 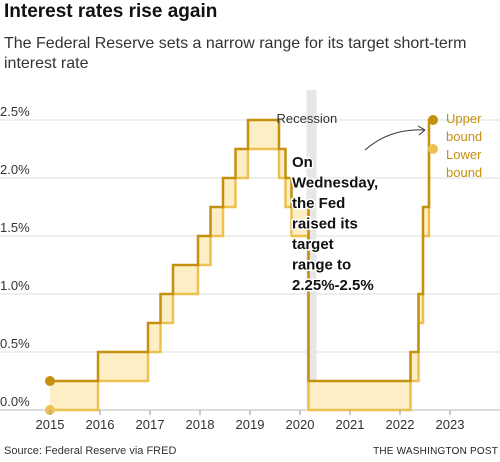 What do you see at coordinates (200, 424) in the screenshot?
I see `x-tick-label-3: 2018` at bounding box center [200, 424].